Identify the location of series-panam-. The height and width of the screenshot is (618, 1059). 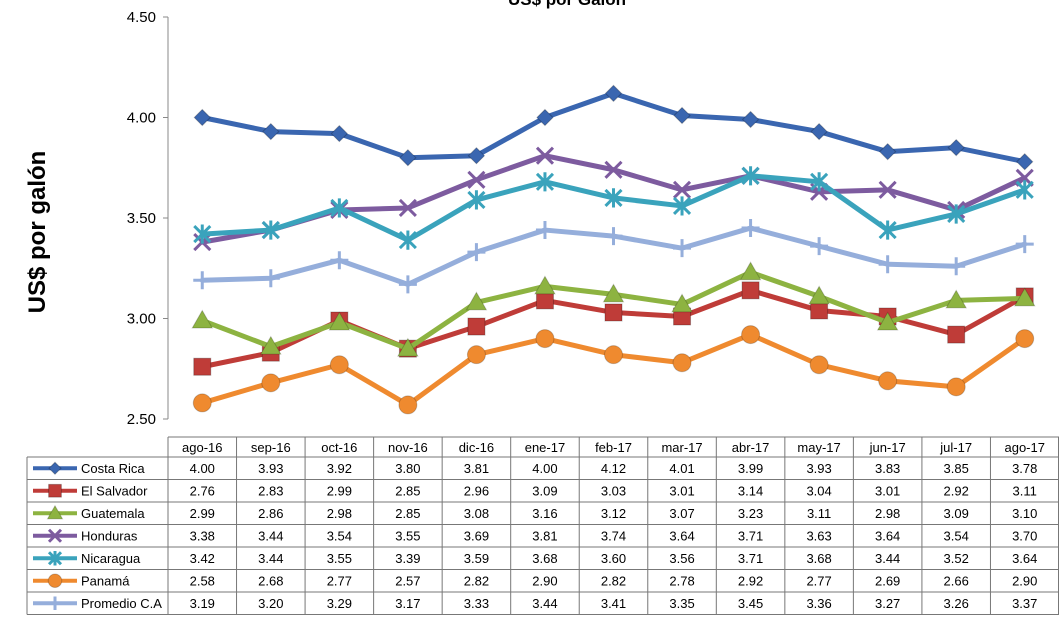
(613, 370).